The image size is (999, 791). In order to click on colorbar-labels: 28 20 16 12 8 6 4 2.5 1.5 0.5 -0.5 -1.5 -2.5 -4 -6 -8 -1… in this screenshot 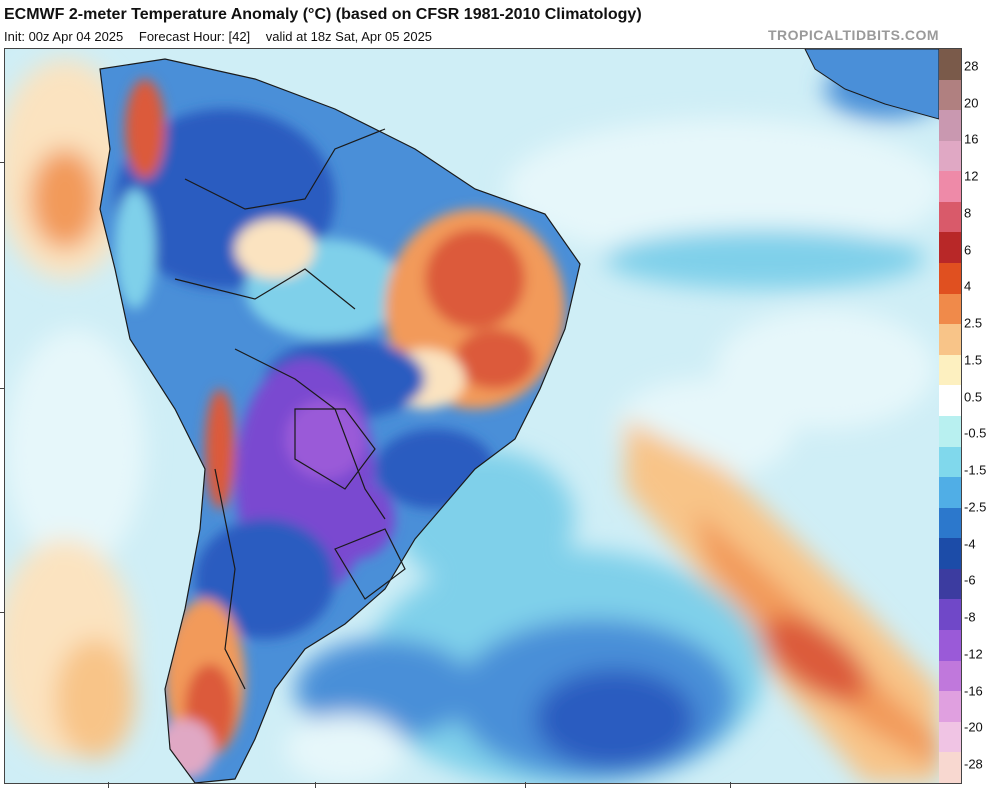, I will do `click(981, 415)`.